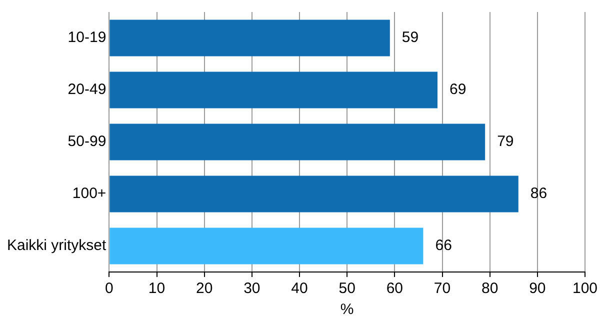 This screenshot has width=605, height=321. Describe the element at coordinates (489, 289) in the screenshot. I see `x-tick-label: 80` at that location.